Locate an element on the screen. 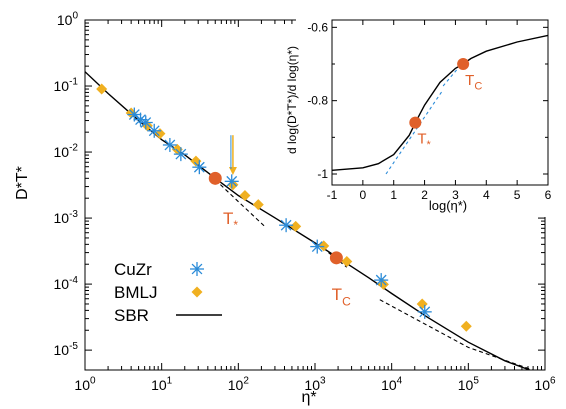 This screenshot has height=409, width=566. x-tick-label: 10³ is located at coordinates (315, 384).